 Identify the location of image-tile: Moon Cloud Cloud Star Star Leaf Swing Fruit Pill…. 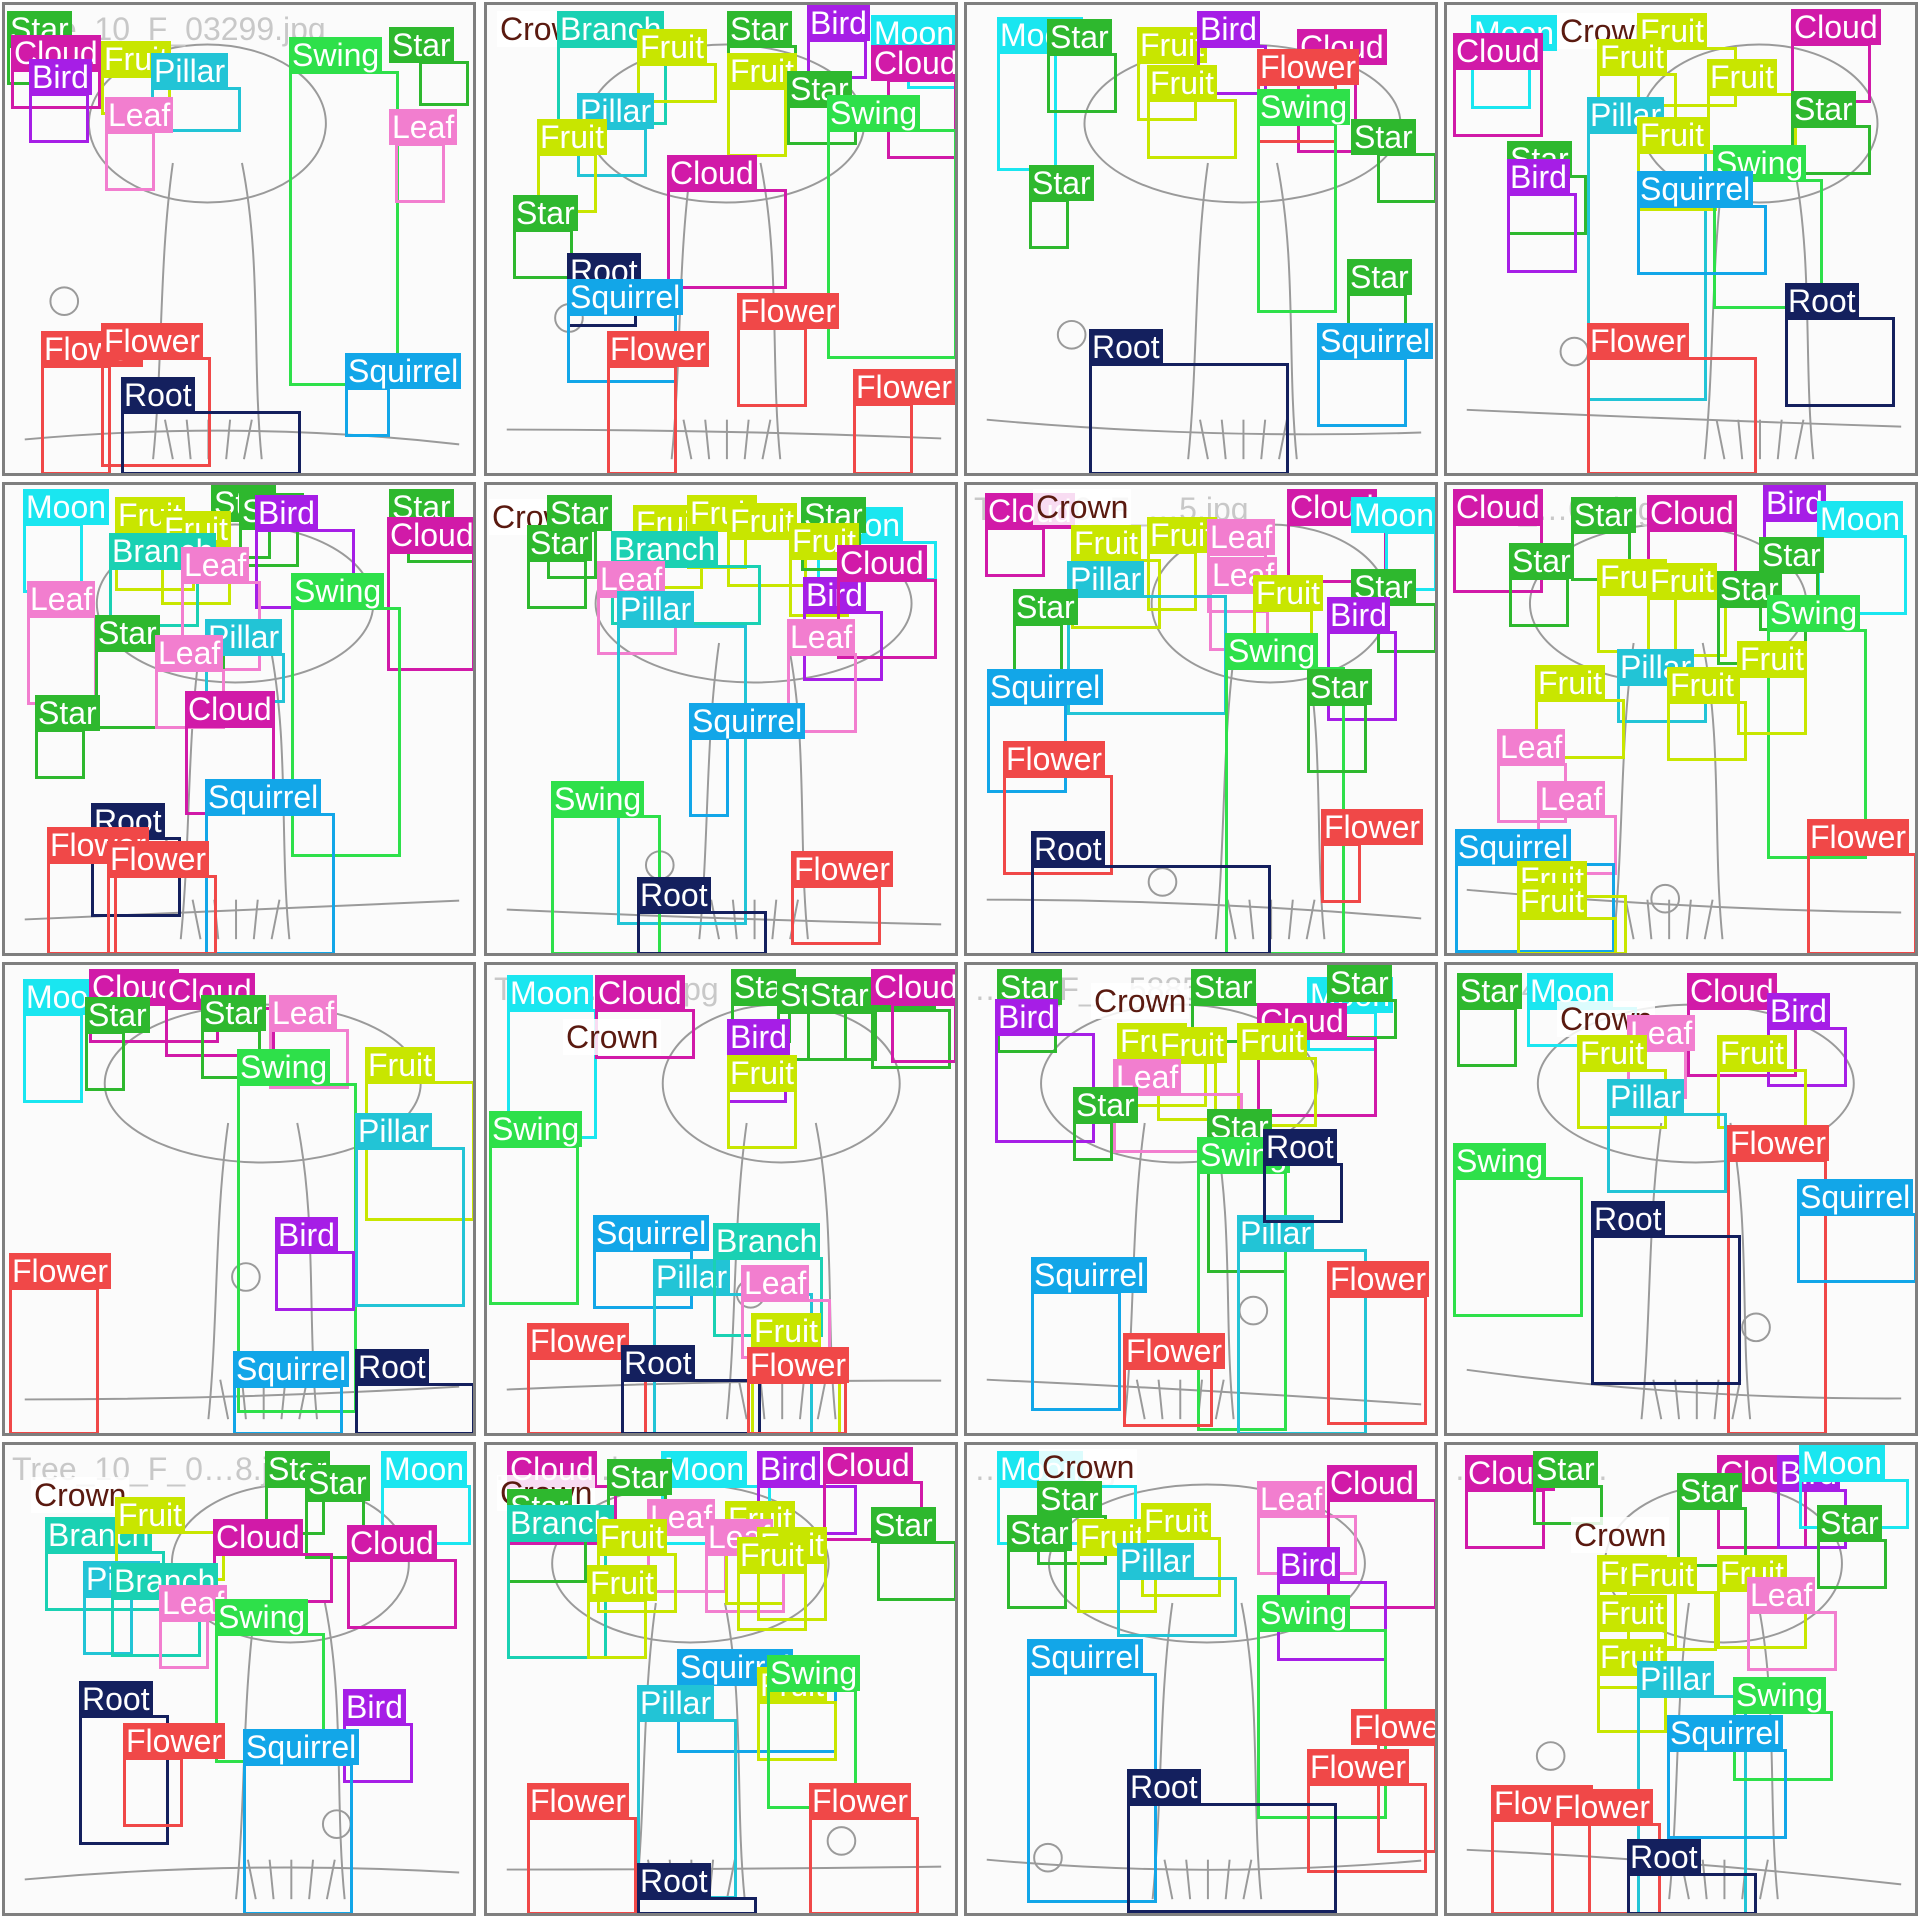
(239, 1199).